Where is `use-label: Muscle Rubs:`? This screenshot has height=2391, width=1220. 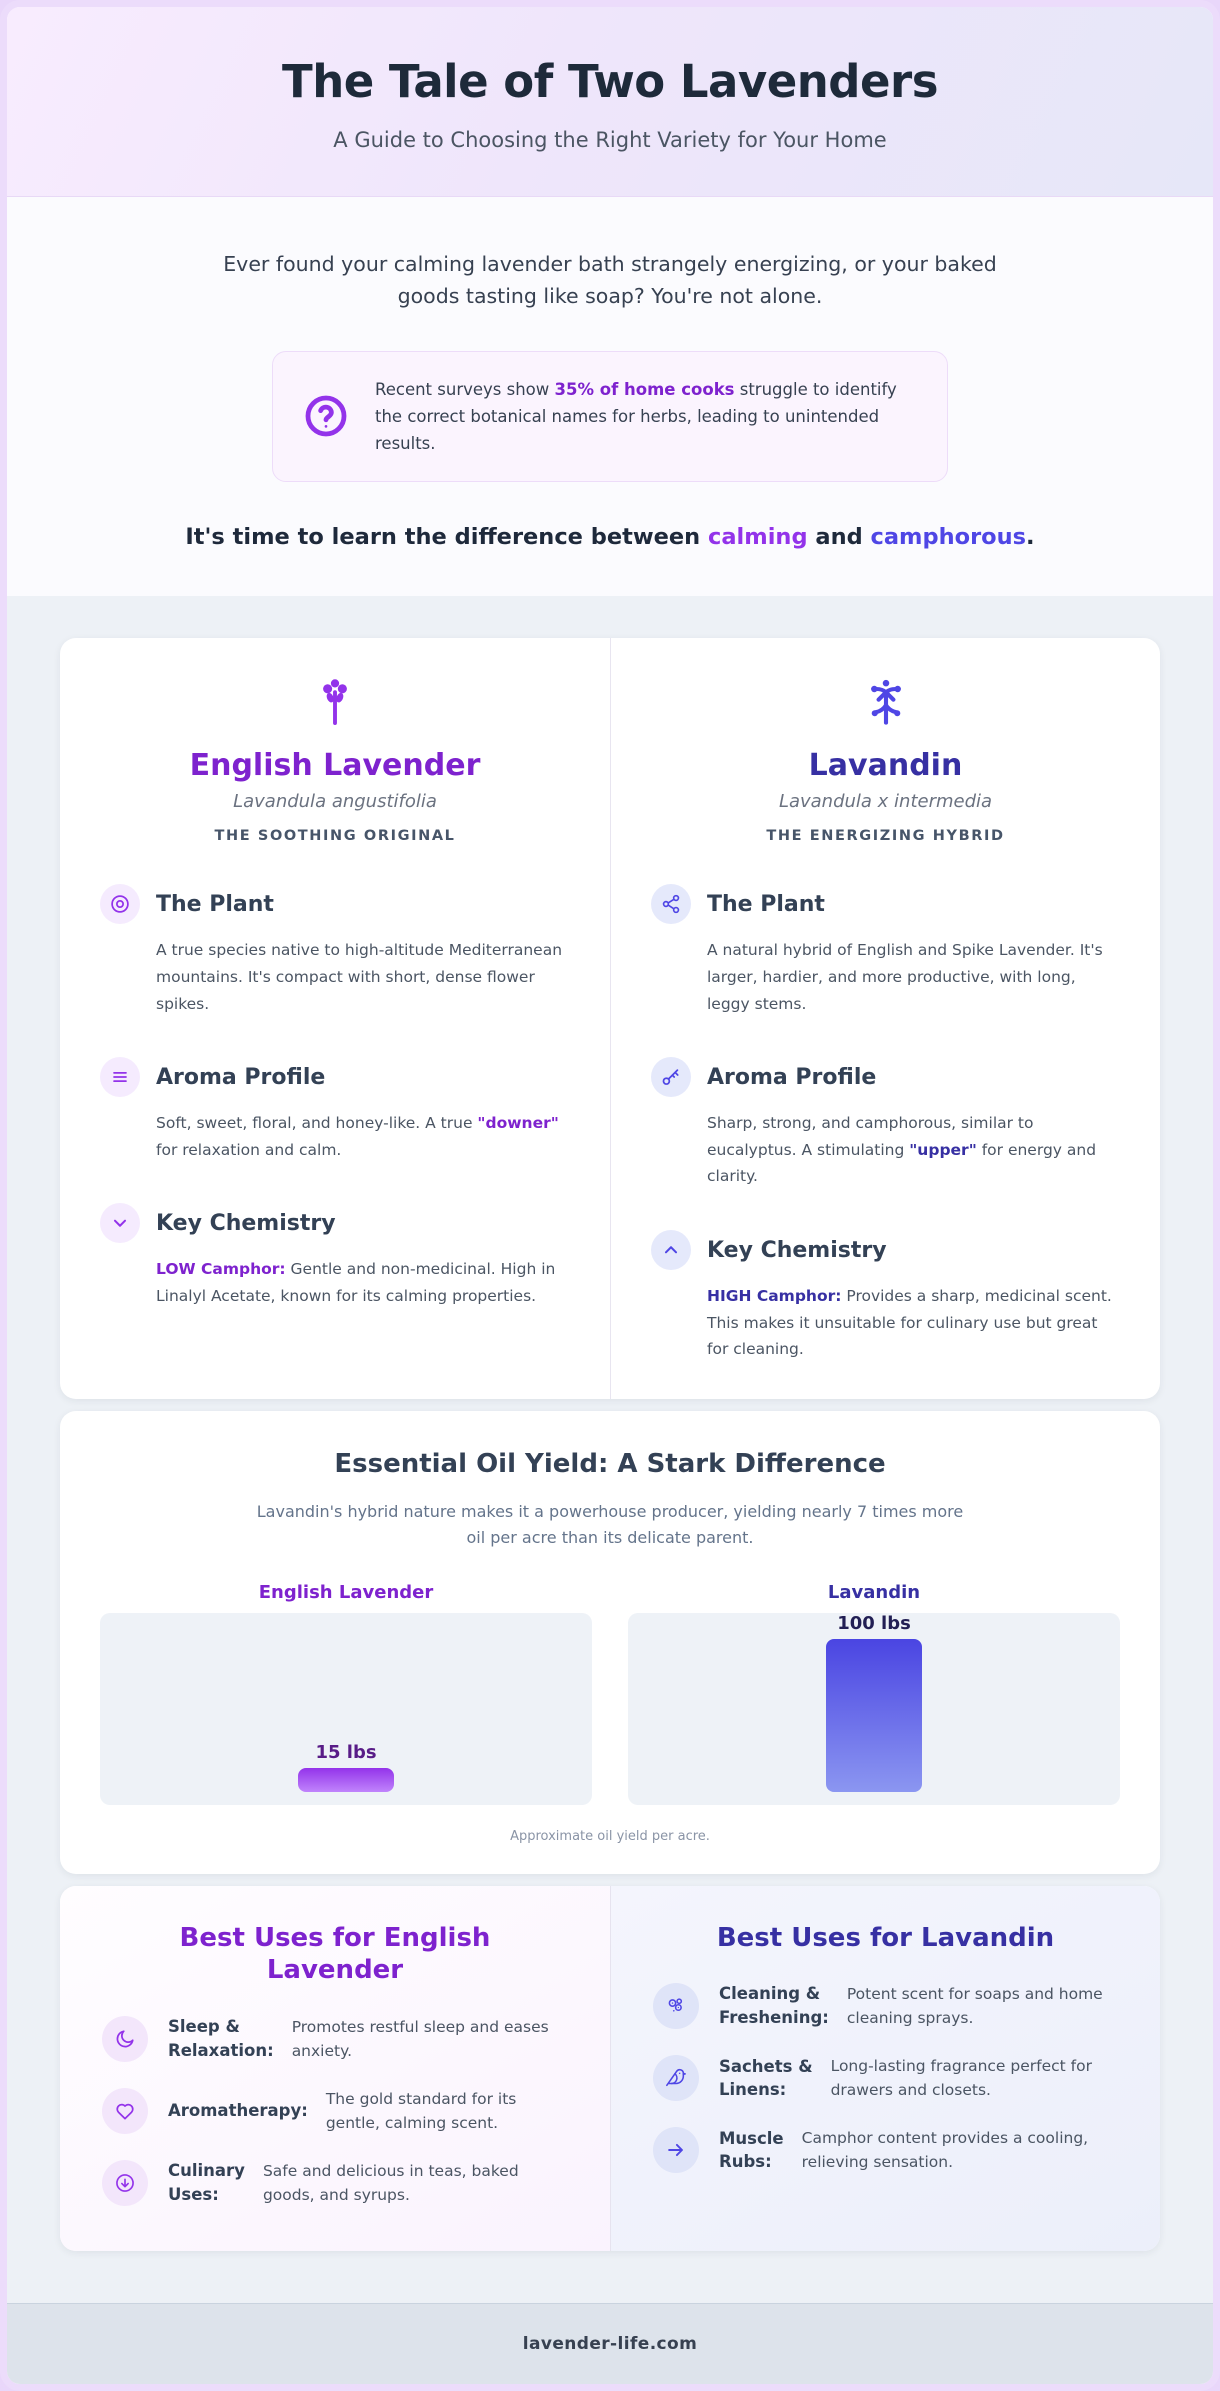 use-label: Muscle Rubs: is located at coordinates (751, 2150).